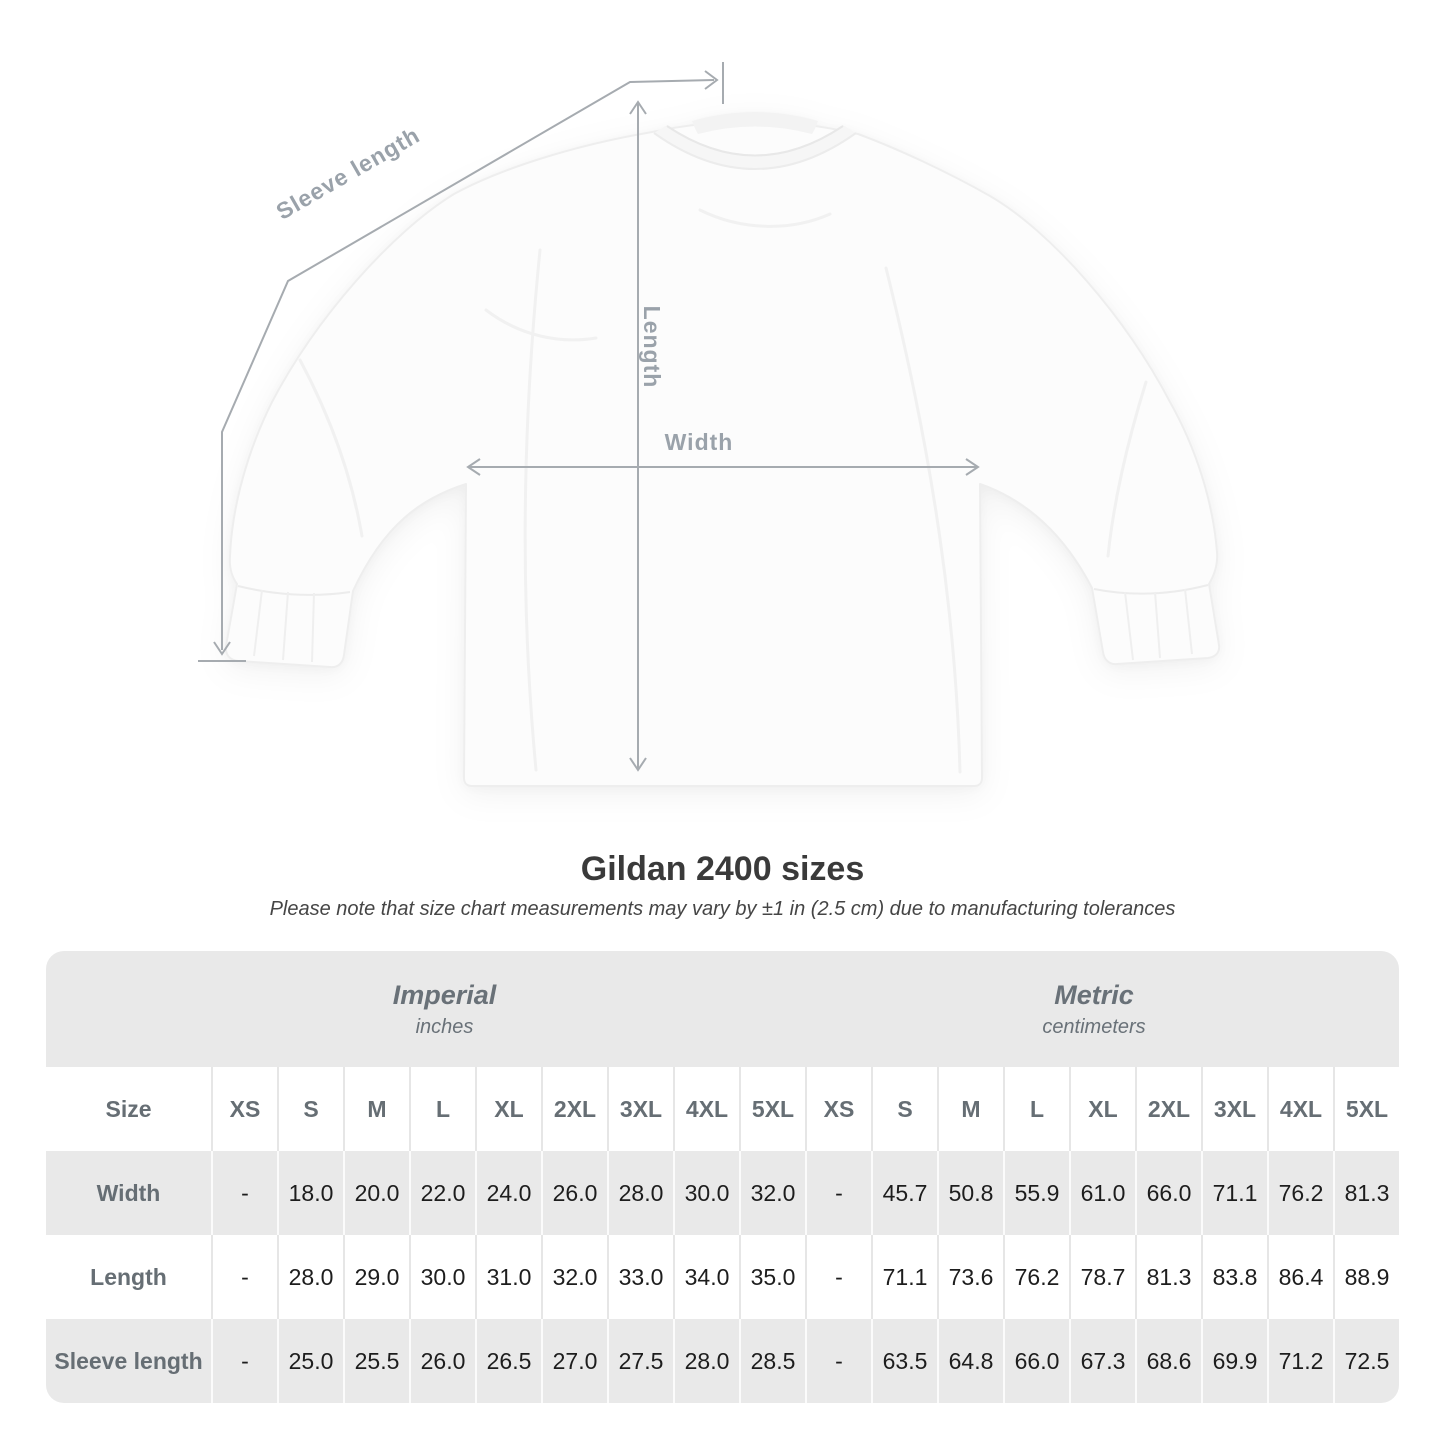 The image size is (1445, 1445). Describe the element at coordinates (310, 1361) in the screenshot. I see `sleeve-length-imperial-s: 25.0` at that location.